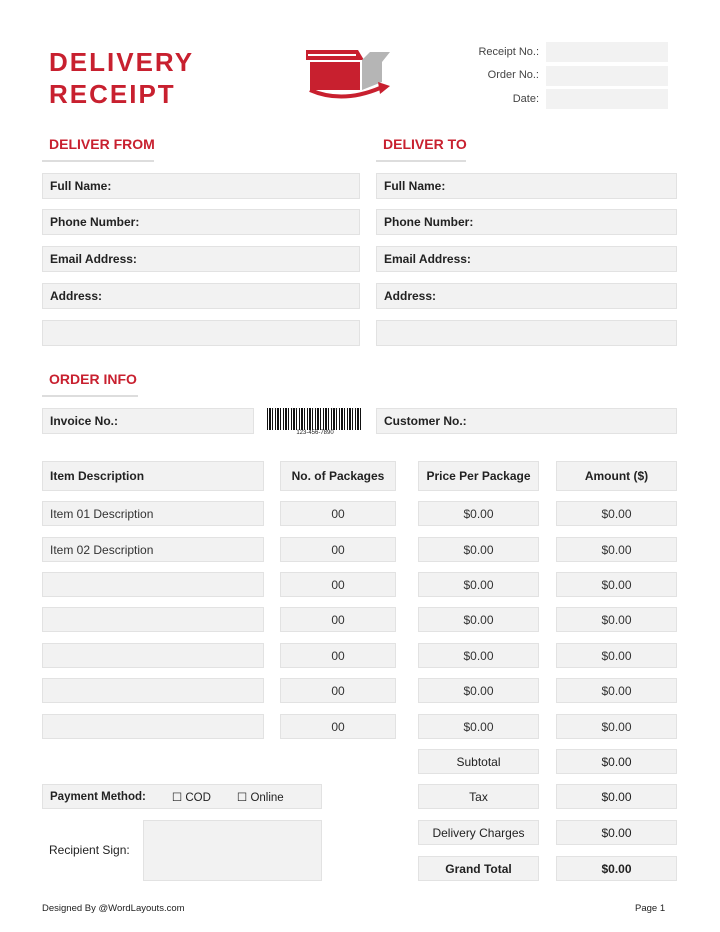  What do you see at coordinates (526, 222) in the screenshot?
I see `to-phone-field: Phone Number:` at bounding box center [526, 222].